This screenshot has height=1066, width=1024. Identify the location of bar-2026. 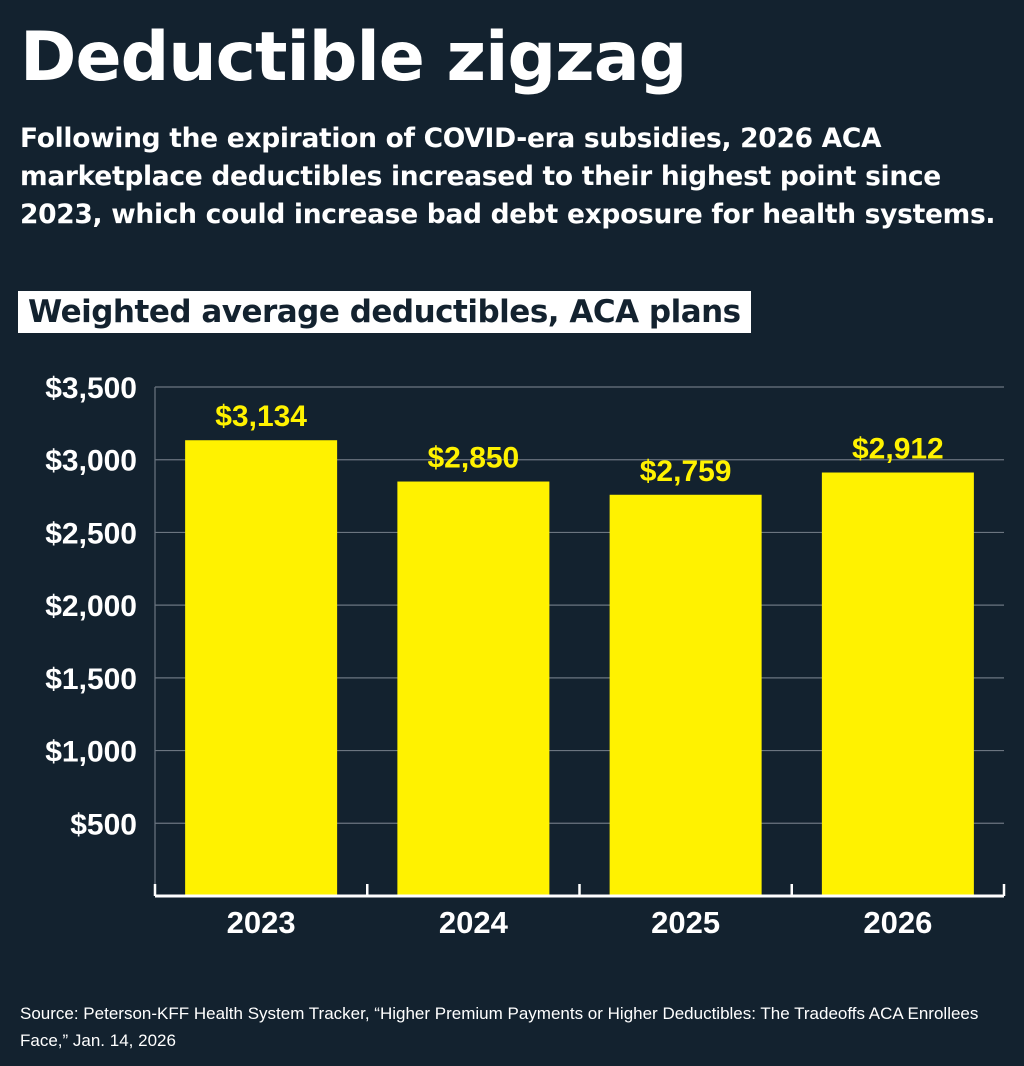
(897, 684).